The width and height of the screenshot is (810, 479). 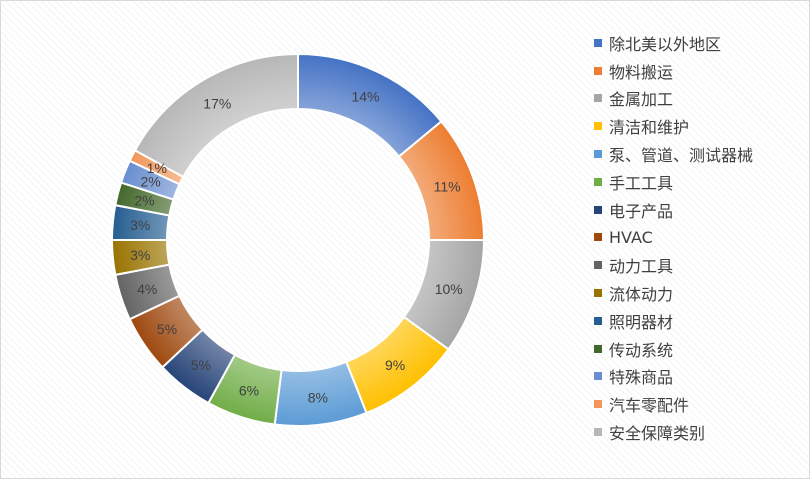 I want to click on legend-item: 物料搬运, so click(x=699, y=71).